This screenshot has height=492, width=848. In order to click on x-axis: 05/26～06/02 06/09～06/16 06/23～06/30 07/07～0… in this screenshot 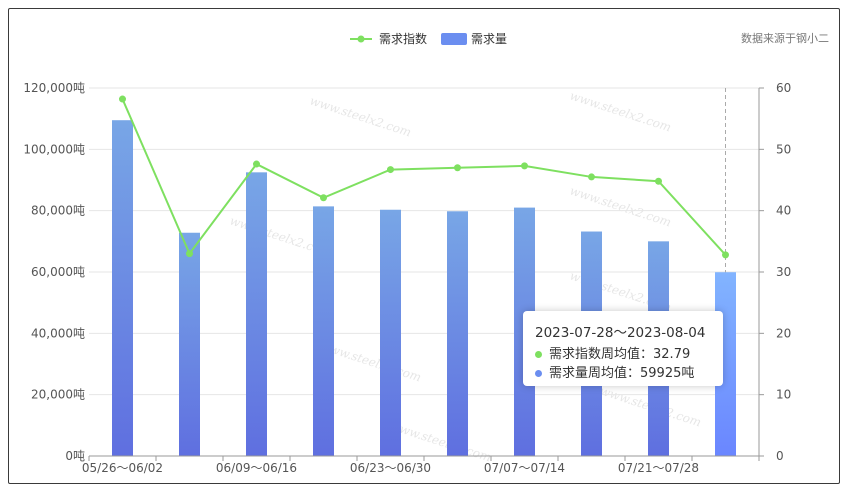, I will do `click(421, 465)`.